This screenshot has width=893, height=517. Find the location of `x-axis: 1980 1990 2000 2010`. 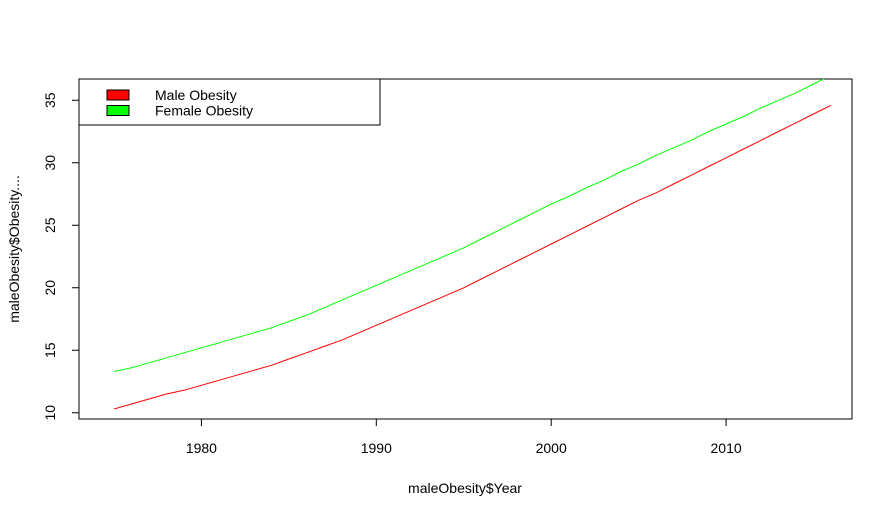

x-axis: 1980 1990 2000 2010 is located at coordinates (464, 437).